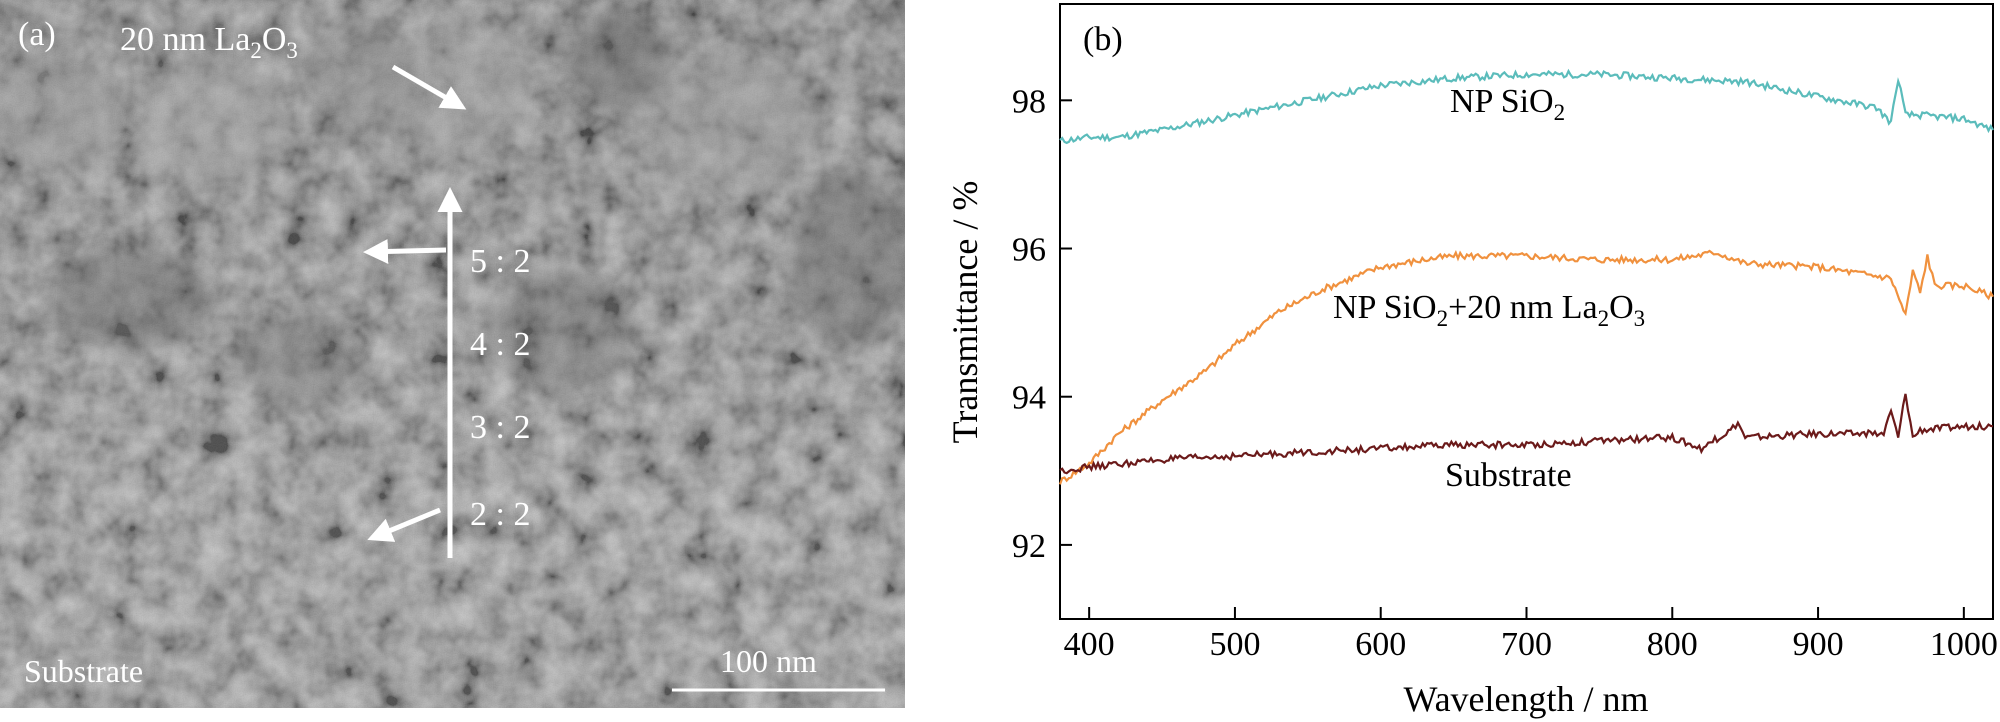 This screenshot has height=722, width=2000. What do you see at coordinates (1507, 104) in the screenshot?
I see `series-label-np-sio2: NP SiO2` at bounding box center [1507, 104].